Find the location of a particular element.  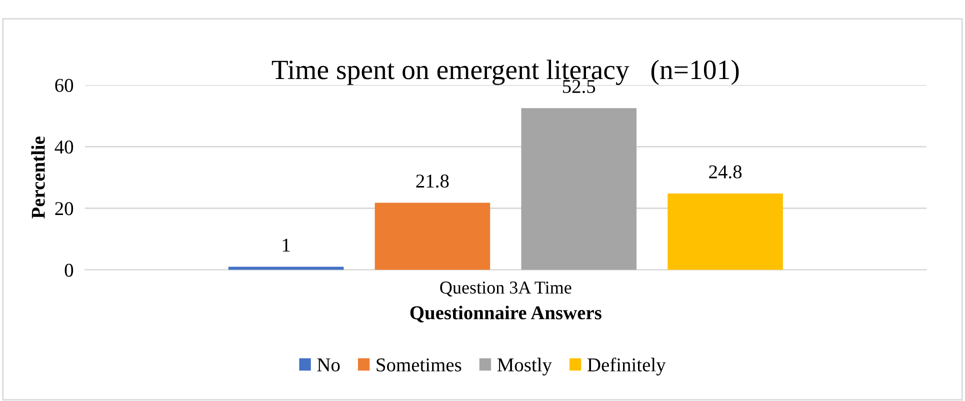

legend-label: Mostly is located at coordinates (524, 367).